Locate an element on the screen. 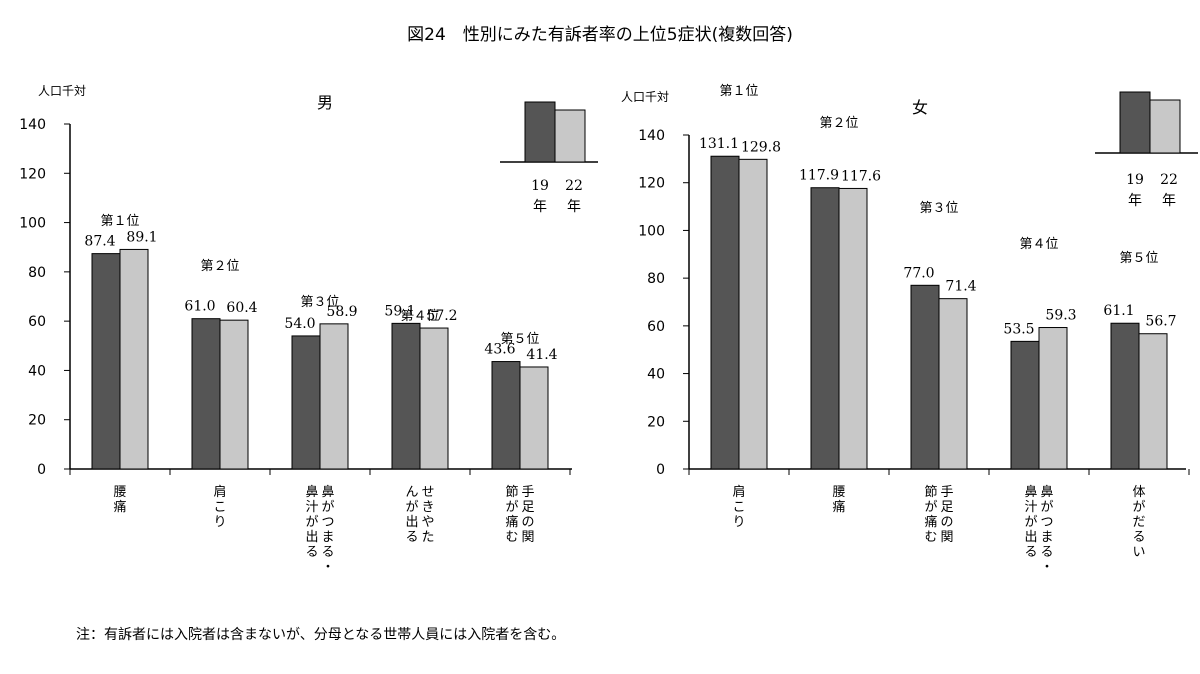 This screenshot has height=674, width=1200. data-label: 54.0 is located at coordinates (299, 324).